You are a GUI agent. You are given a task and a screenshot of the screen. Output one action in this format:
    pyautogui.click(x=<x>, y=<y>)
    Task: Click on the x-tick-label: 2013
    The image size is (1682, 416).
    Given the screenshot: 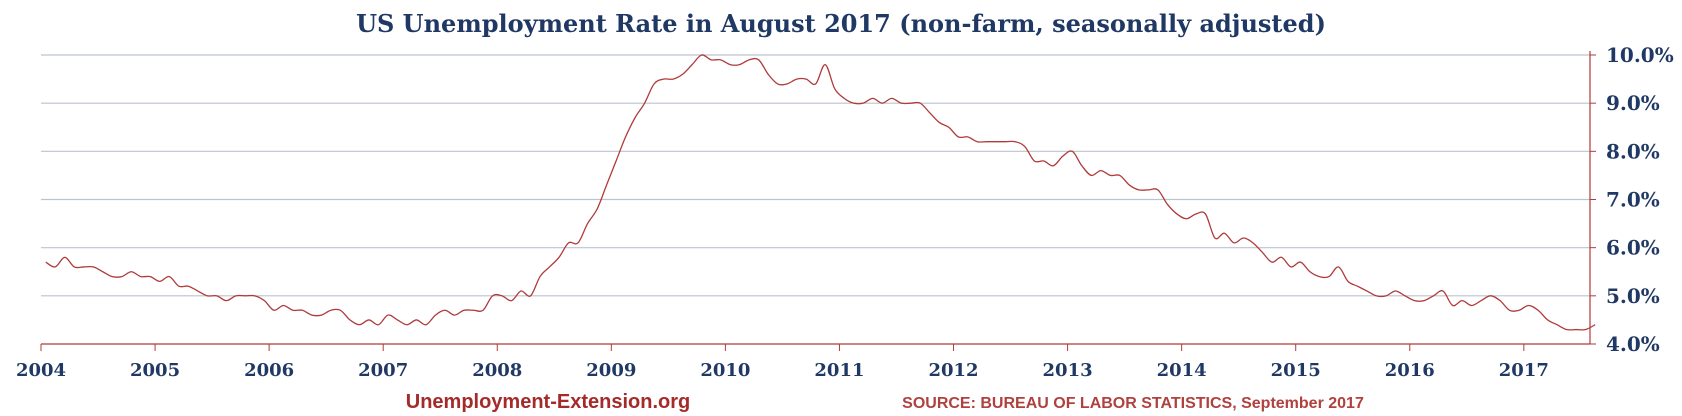 What is the action you would take?
    pyautogui.click(x=1068, y=370)
    